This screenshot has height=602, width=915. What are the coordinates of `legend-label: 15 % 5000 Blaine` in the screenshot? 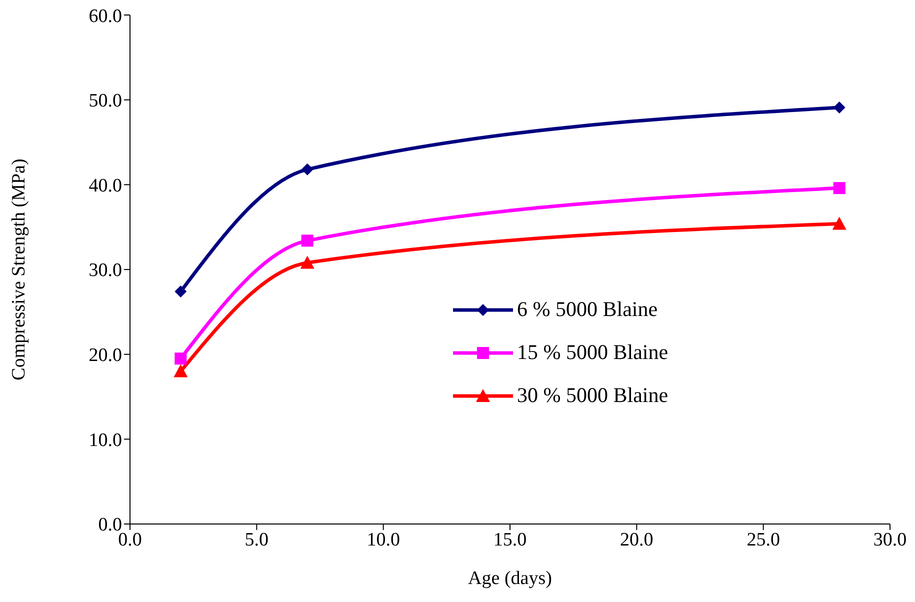 It's located at (592, 352).